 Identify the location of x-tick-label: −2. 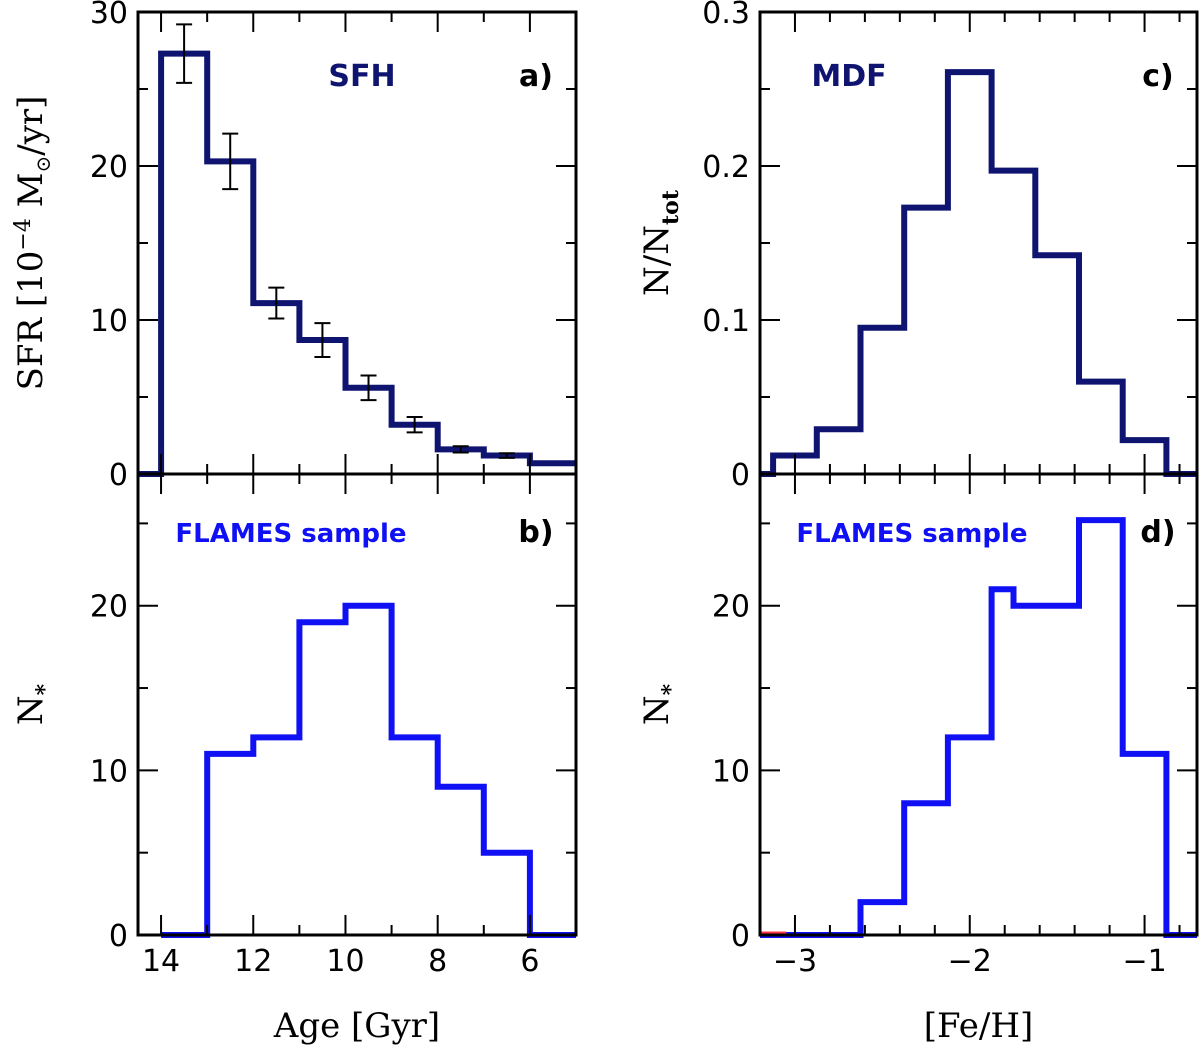
(970, 961).